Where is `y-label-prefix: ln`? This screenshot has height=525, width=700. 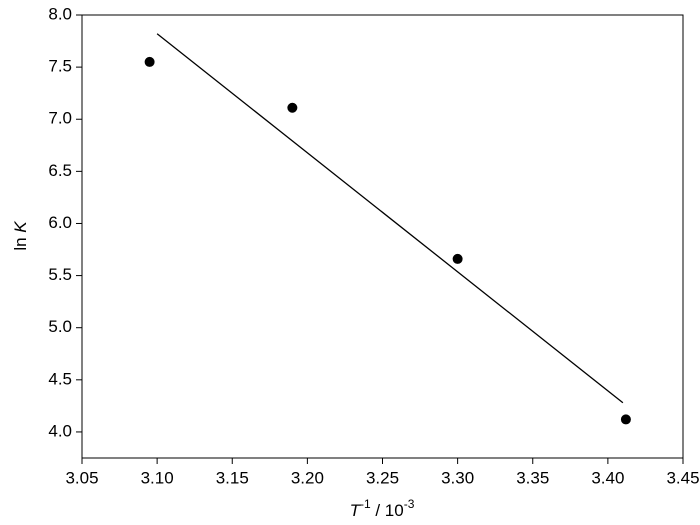
y-label-prefix: ln is located at coordinates (20, 242).